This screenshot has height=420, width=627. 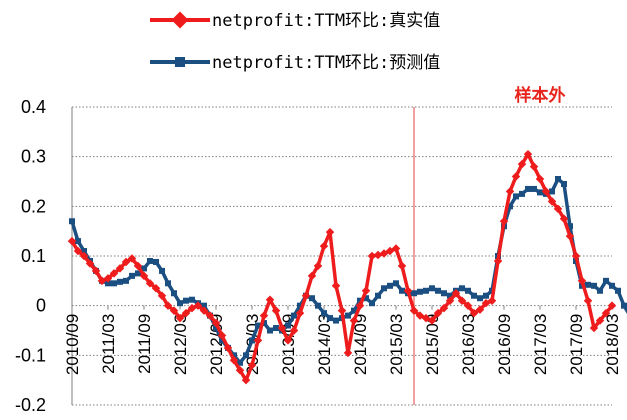 What do you see at coordinates (33, 107) in the screenshot?
I see `y-tick-label: 0.4` at bounding box center [33, 107].